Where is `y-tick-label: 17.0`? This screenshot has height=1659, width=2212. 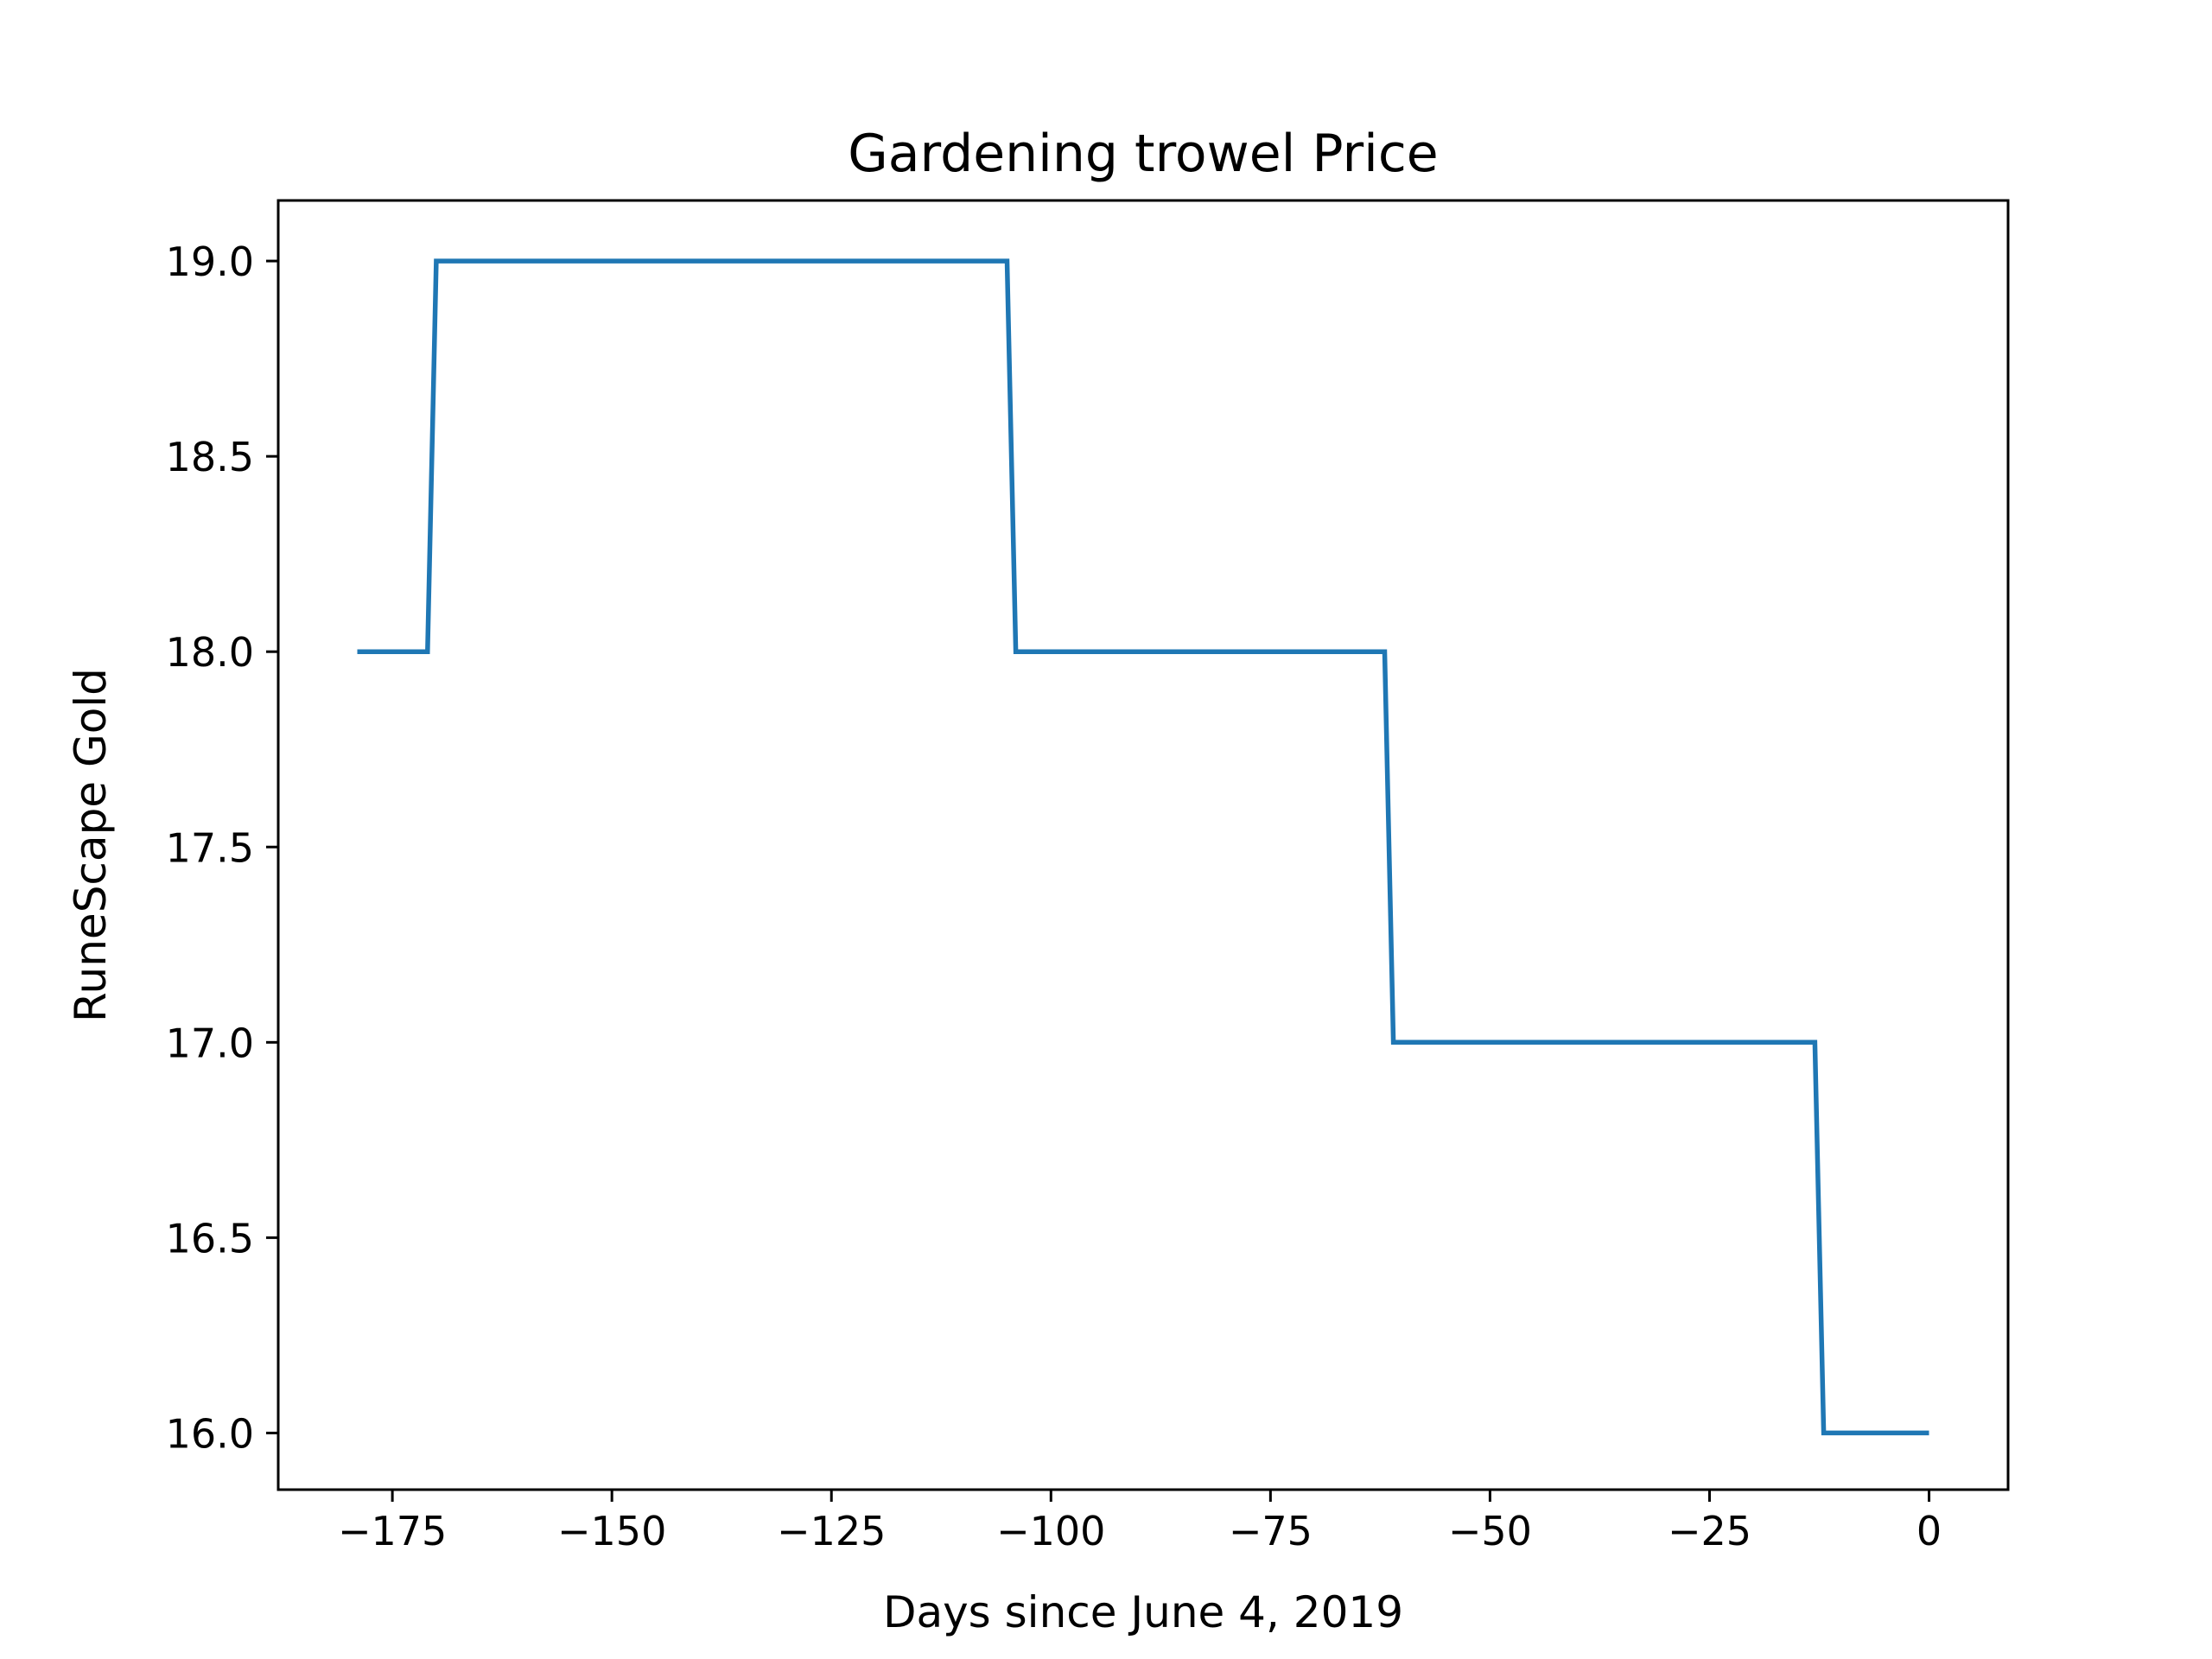
y-tick-label: 17.0 is located at coordinates (210, 1043).